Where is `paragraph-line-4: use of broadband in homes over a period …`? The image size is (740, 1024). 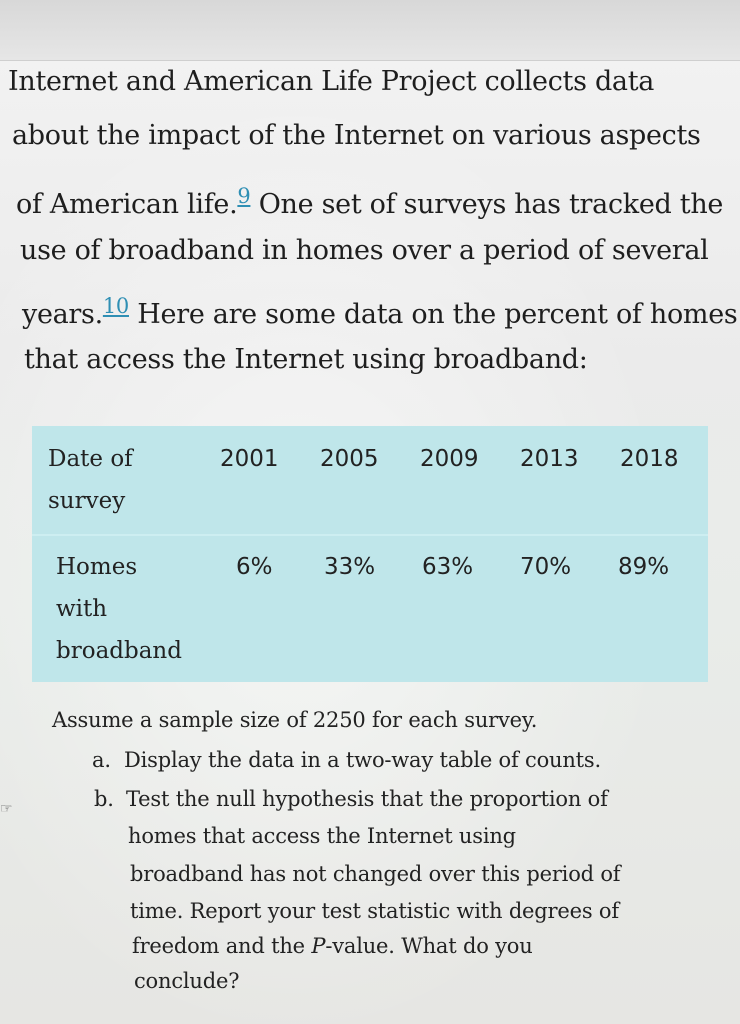
paragraph-line-4: use of broadband in homes over a period … is located at coordinates (364, 250).